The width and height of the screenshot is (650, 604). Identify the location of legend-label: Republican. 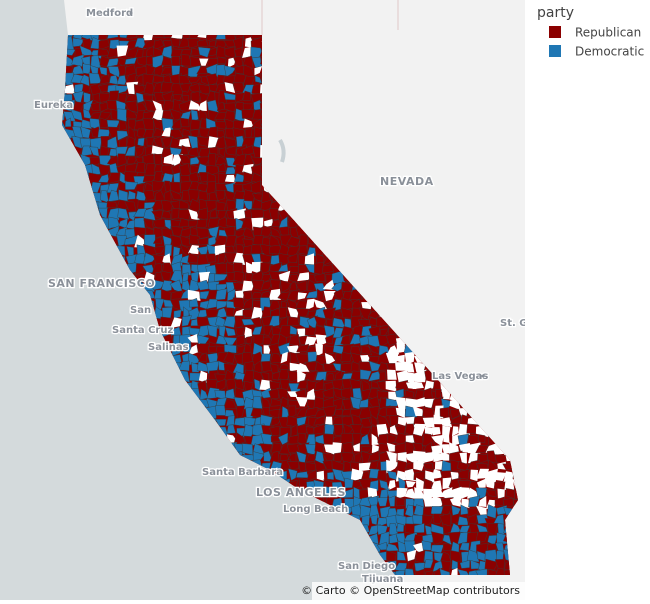
(608, 33).